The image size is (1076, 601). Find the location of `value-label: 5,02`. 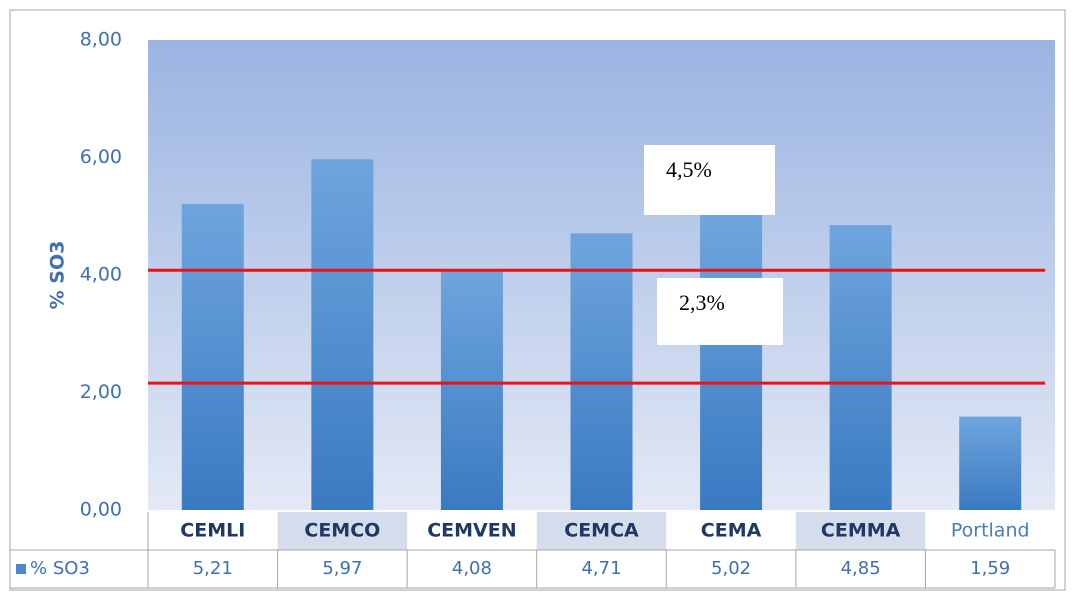

value-label: 5,02 is located at coordinates (731, 568).